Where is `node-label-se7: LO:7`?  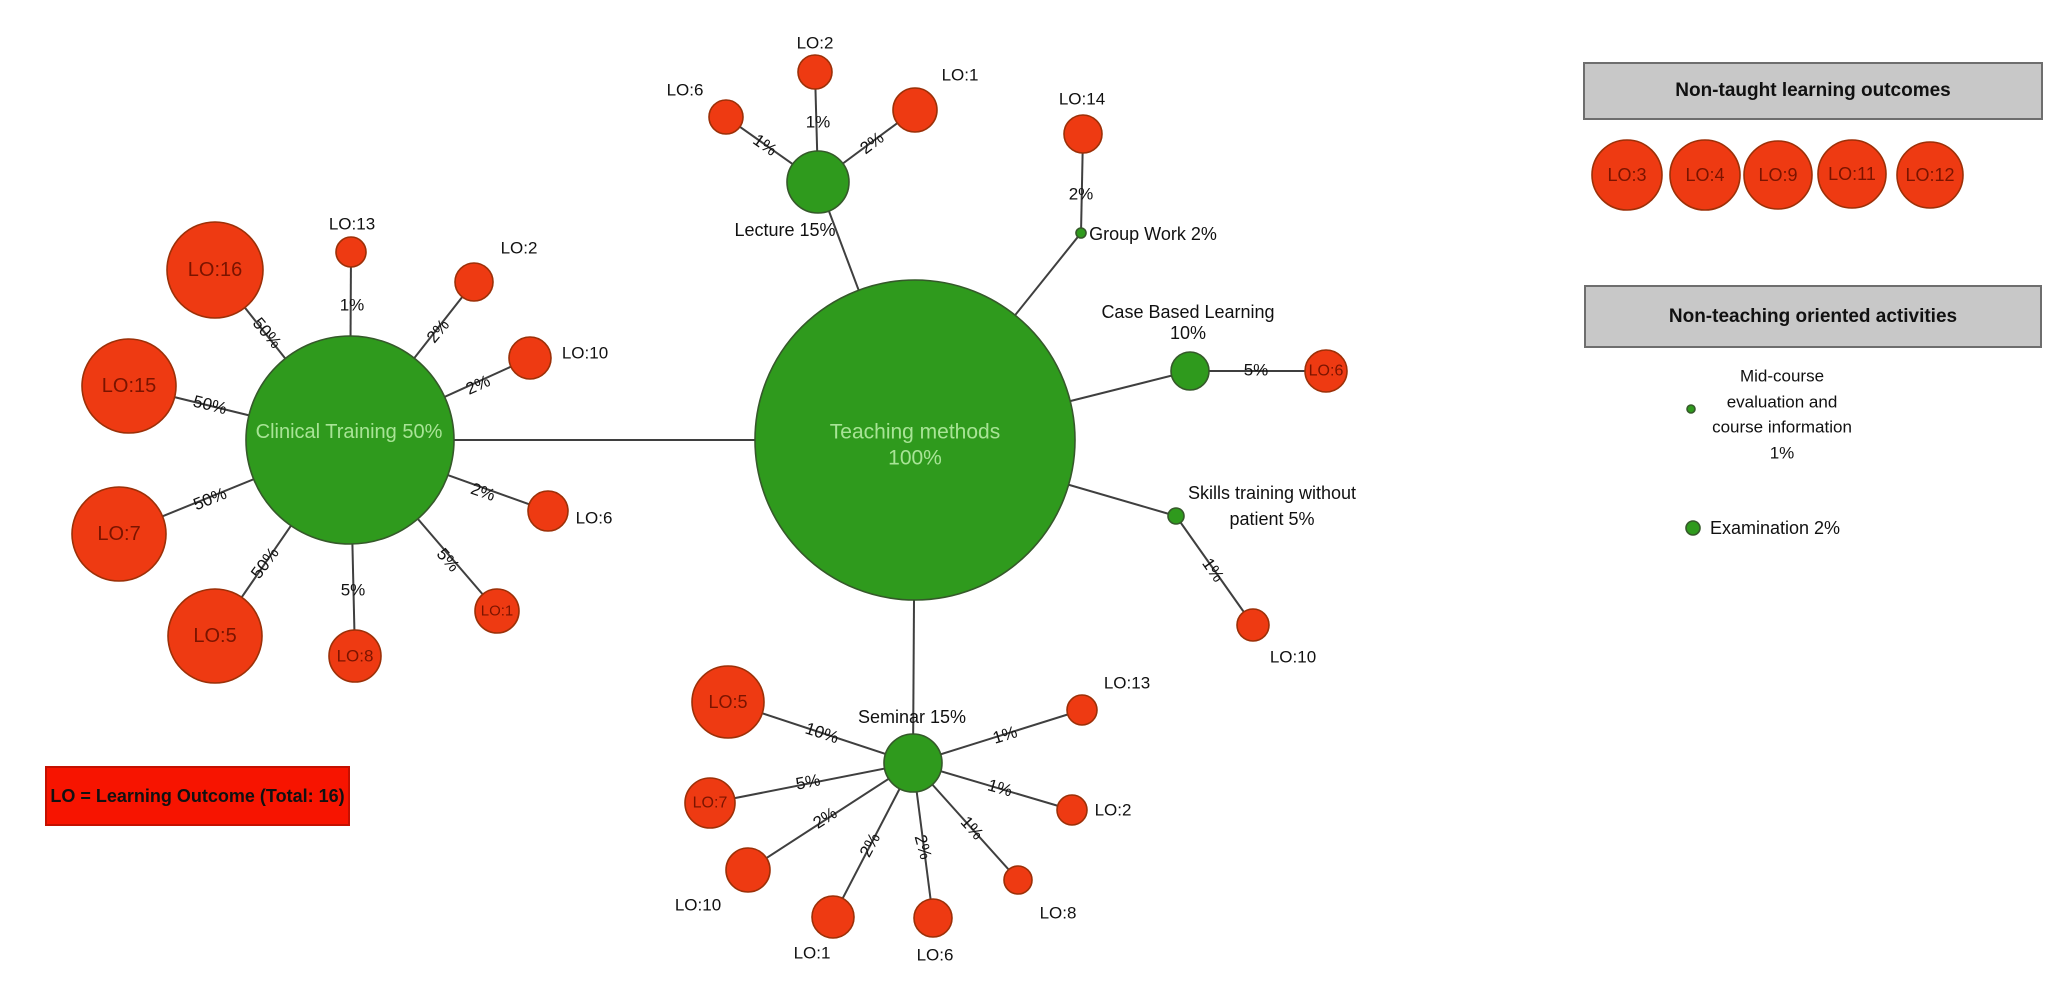 node-label-se7: LO:7 is located at coordinates (710, 803).